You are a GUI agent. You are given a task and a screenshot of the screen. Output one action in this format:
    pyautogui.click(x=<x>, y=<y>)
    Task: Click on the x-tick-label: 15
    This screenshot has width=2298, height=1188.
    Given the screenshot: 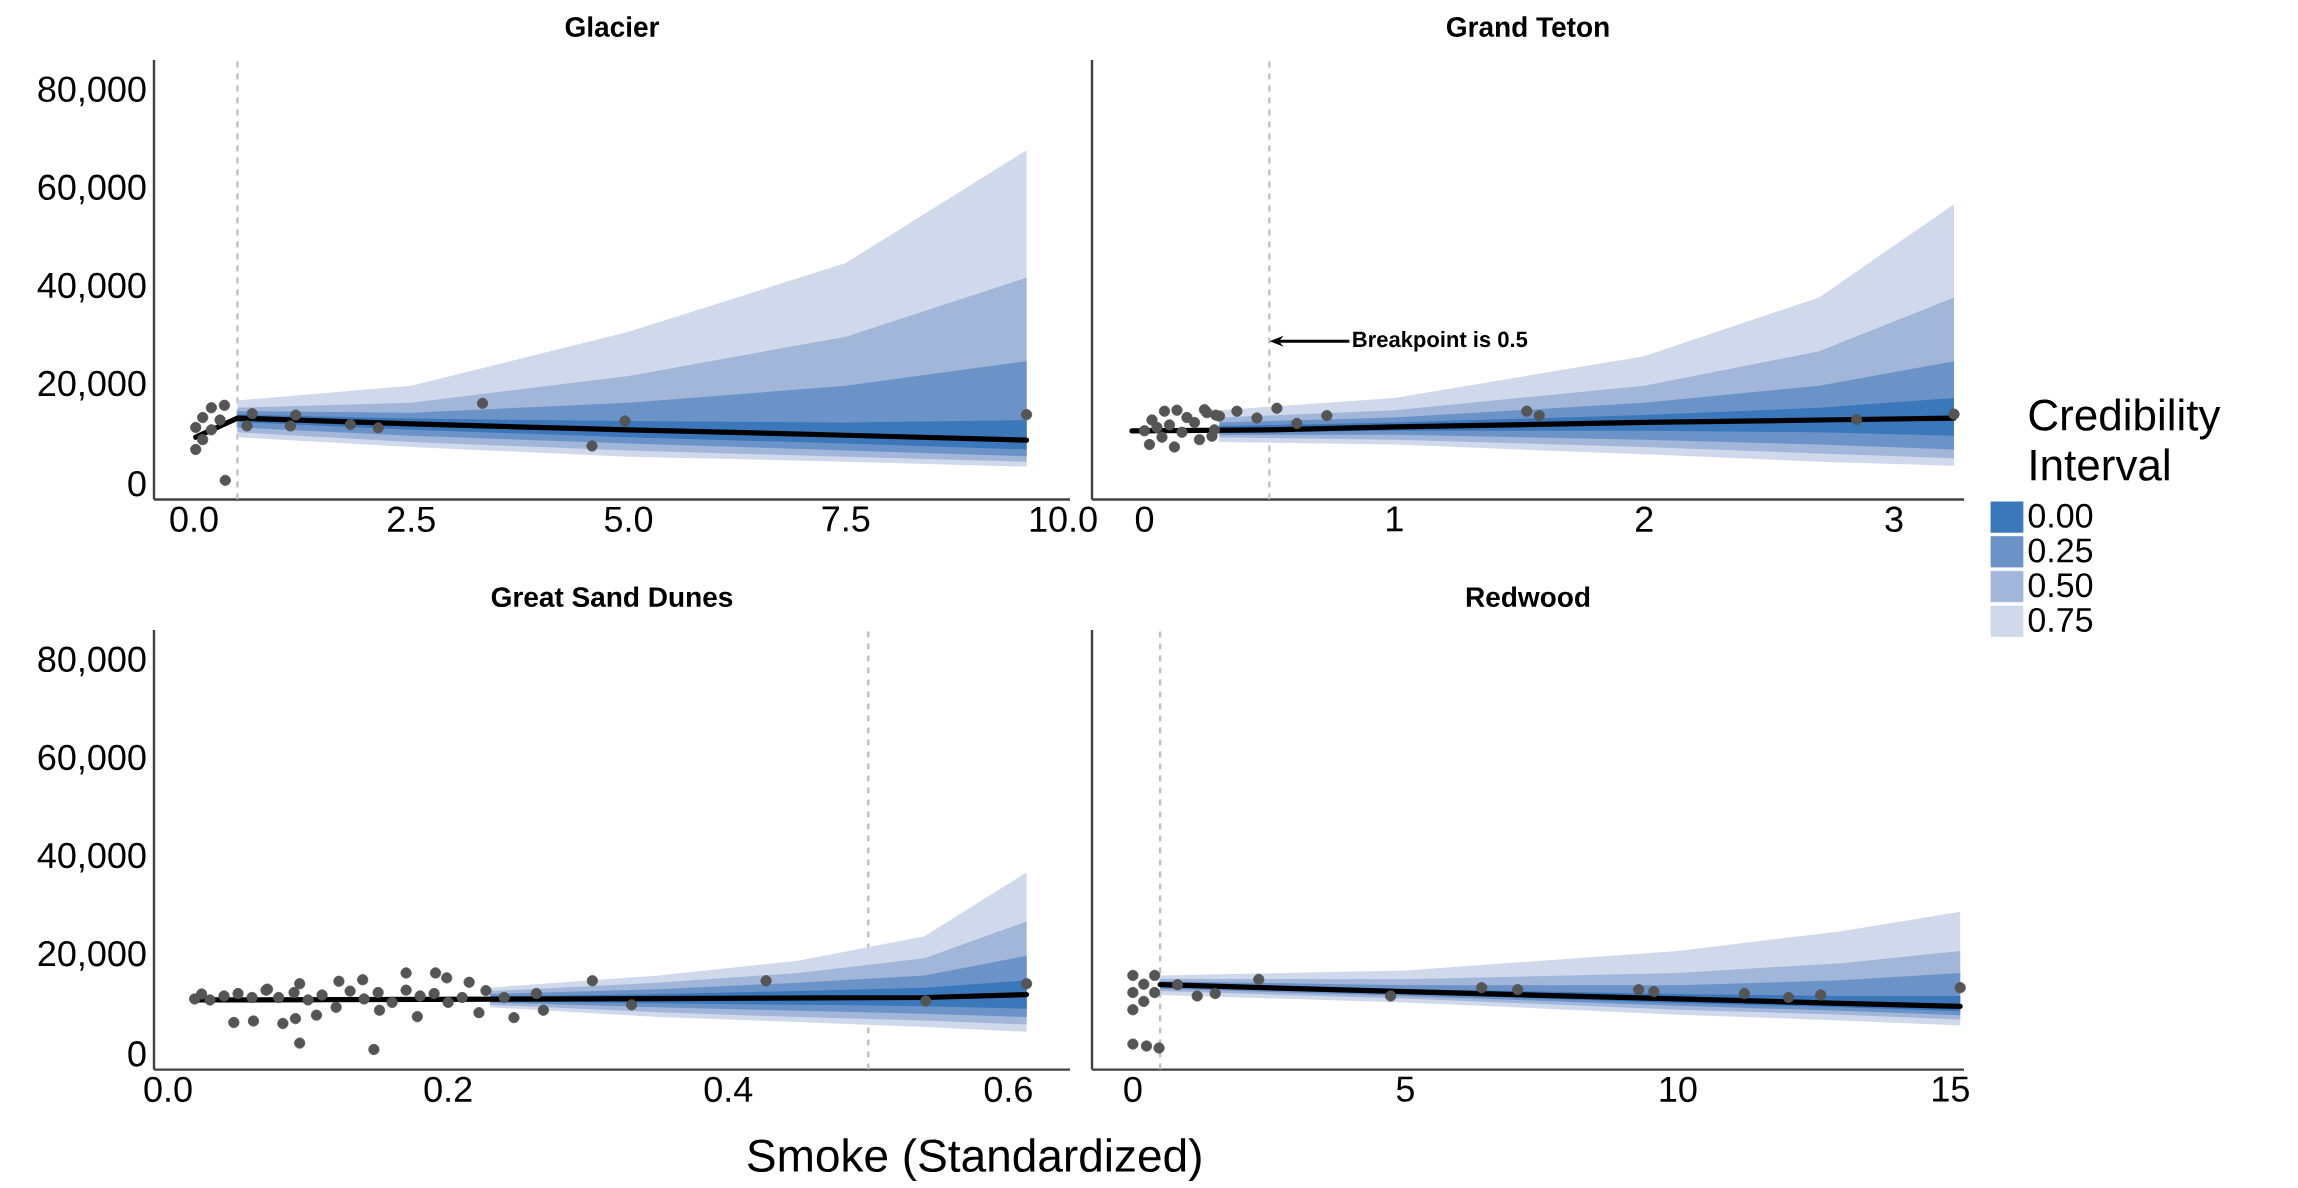 What is the action you would take?
    pyautogui.click(x=1951, y=1089)
    